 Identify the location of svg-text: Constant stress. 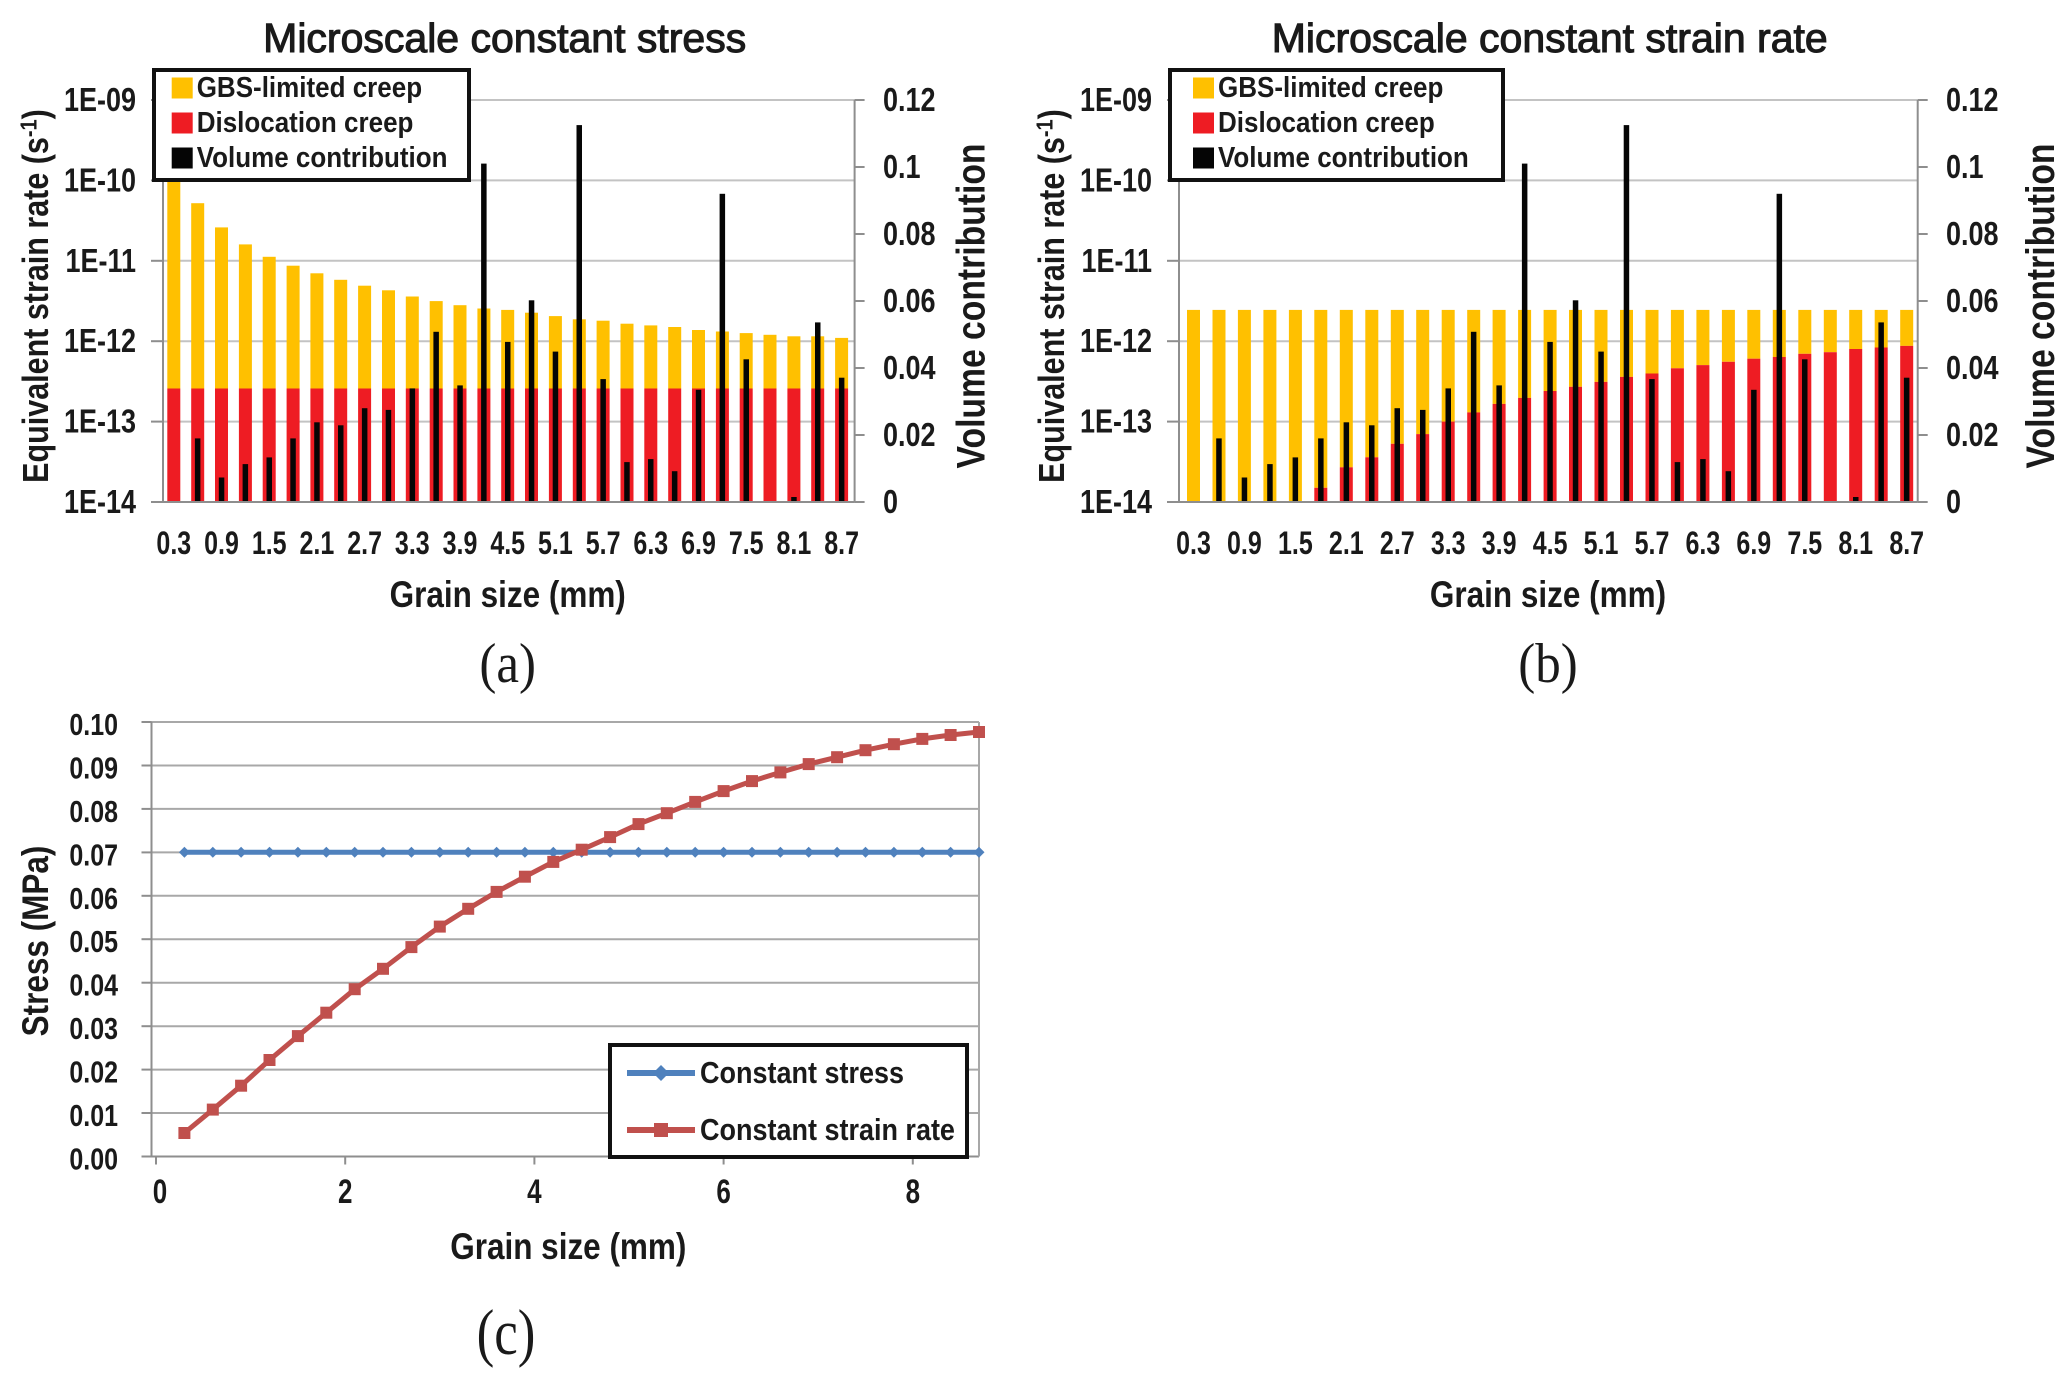
(802, 1074).